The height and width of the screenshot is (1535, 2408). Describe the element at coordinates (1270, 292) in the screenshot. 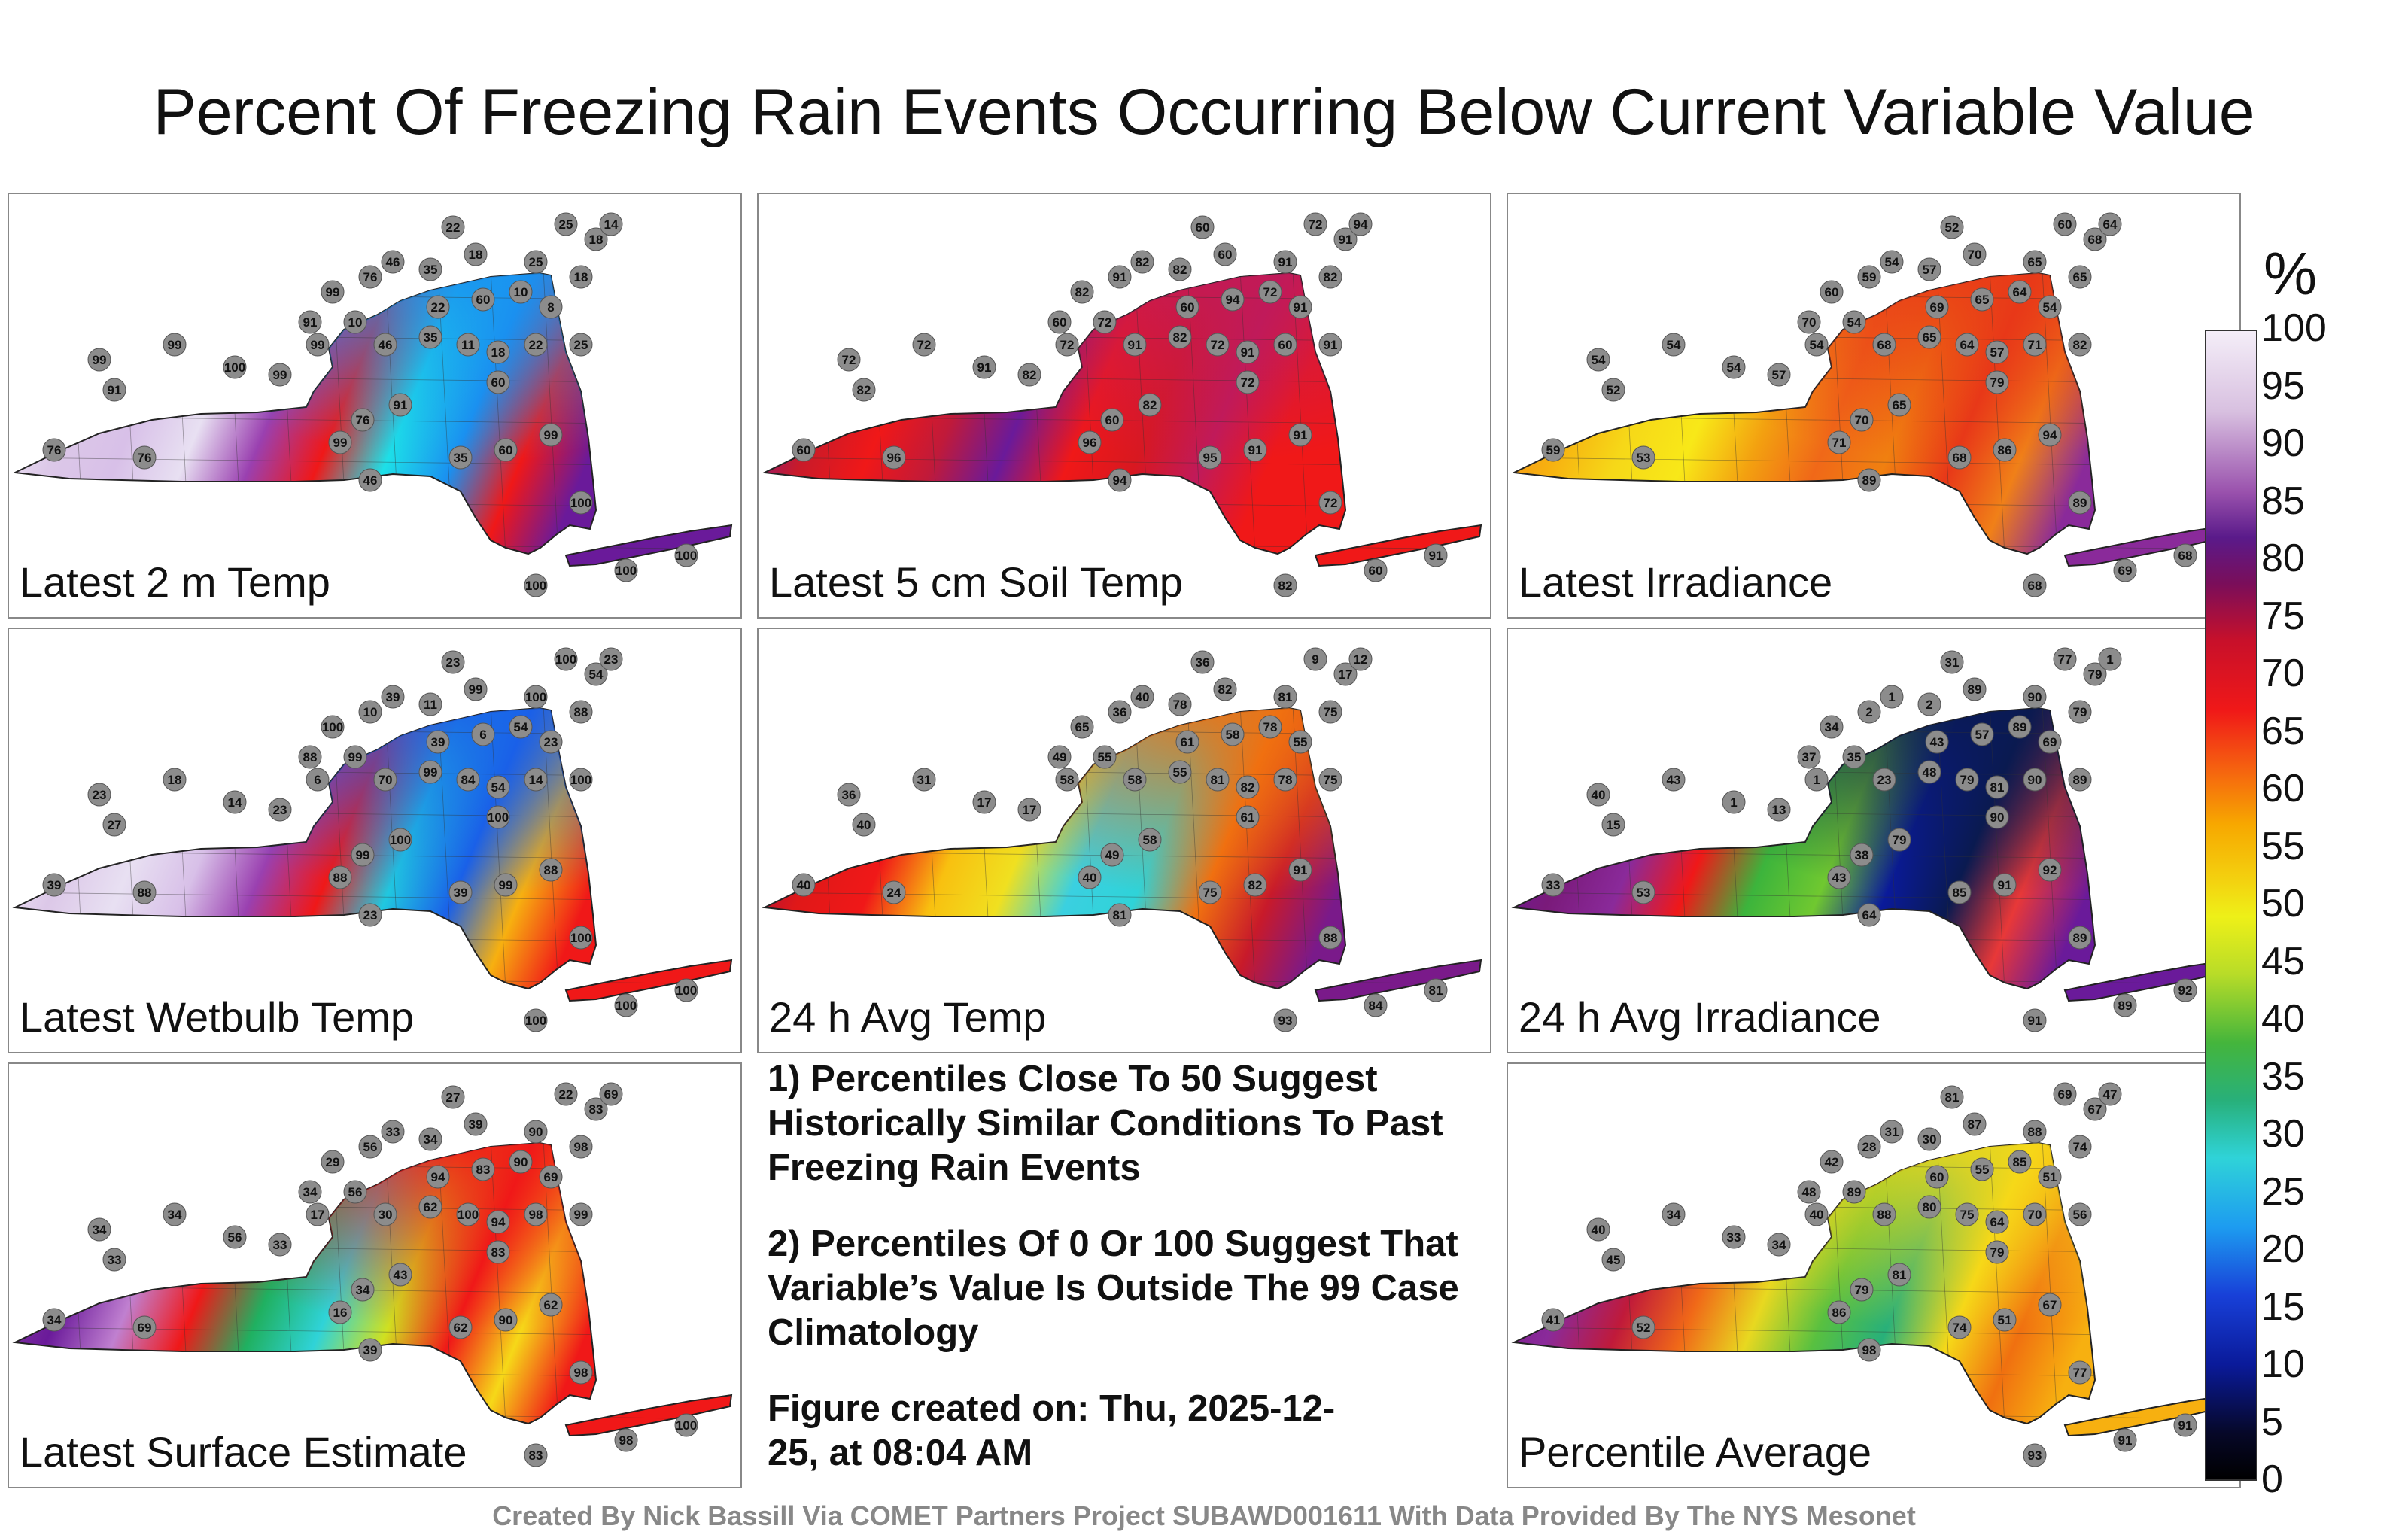

I see `station-value: 72` at that location.